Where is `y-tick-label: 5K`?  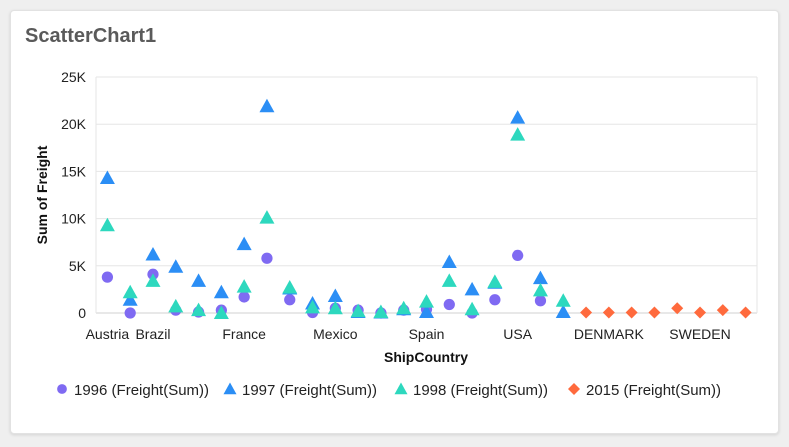
y-tick-label: 5K is located at coordinates (78, 266).